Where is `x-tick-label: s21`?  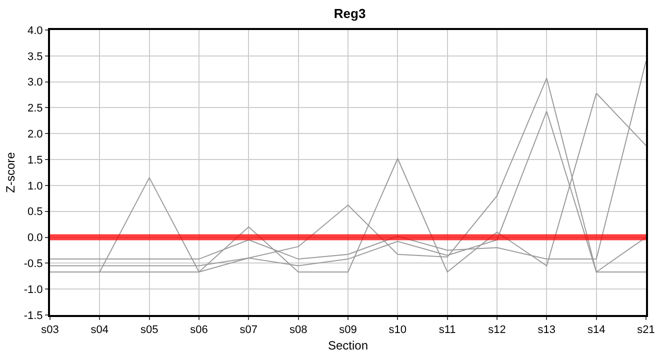
x-tick-label: s21 is located at coordinates (646, 330).